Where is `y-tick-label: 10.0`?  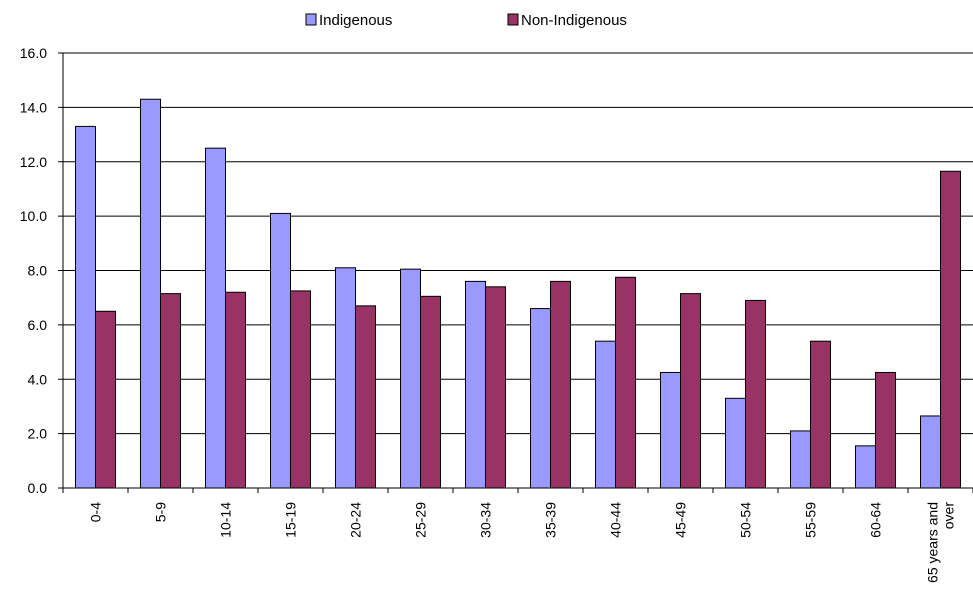
y-tick-label: 10.0 is located at coordinates (33, 216).